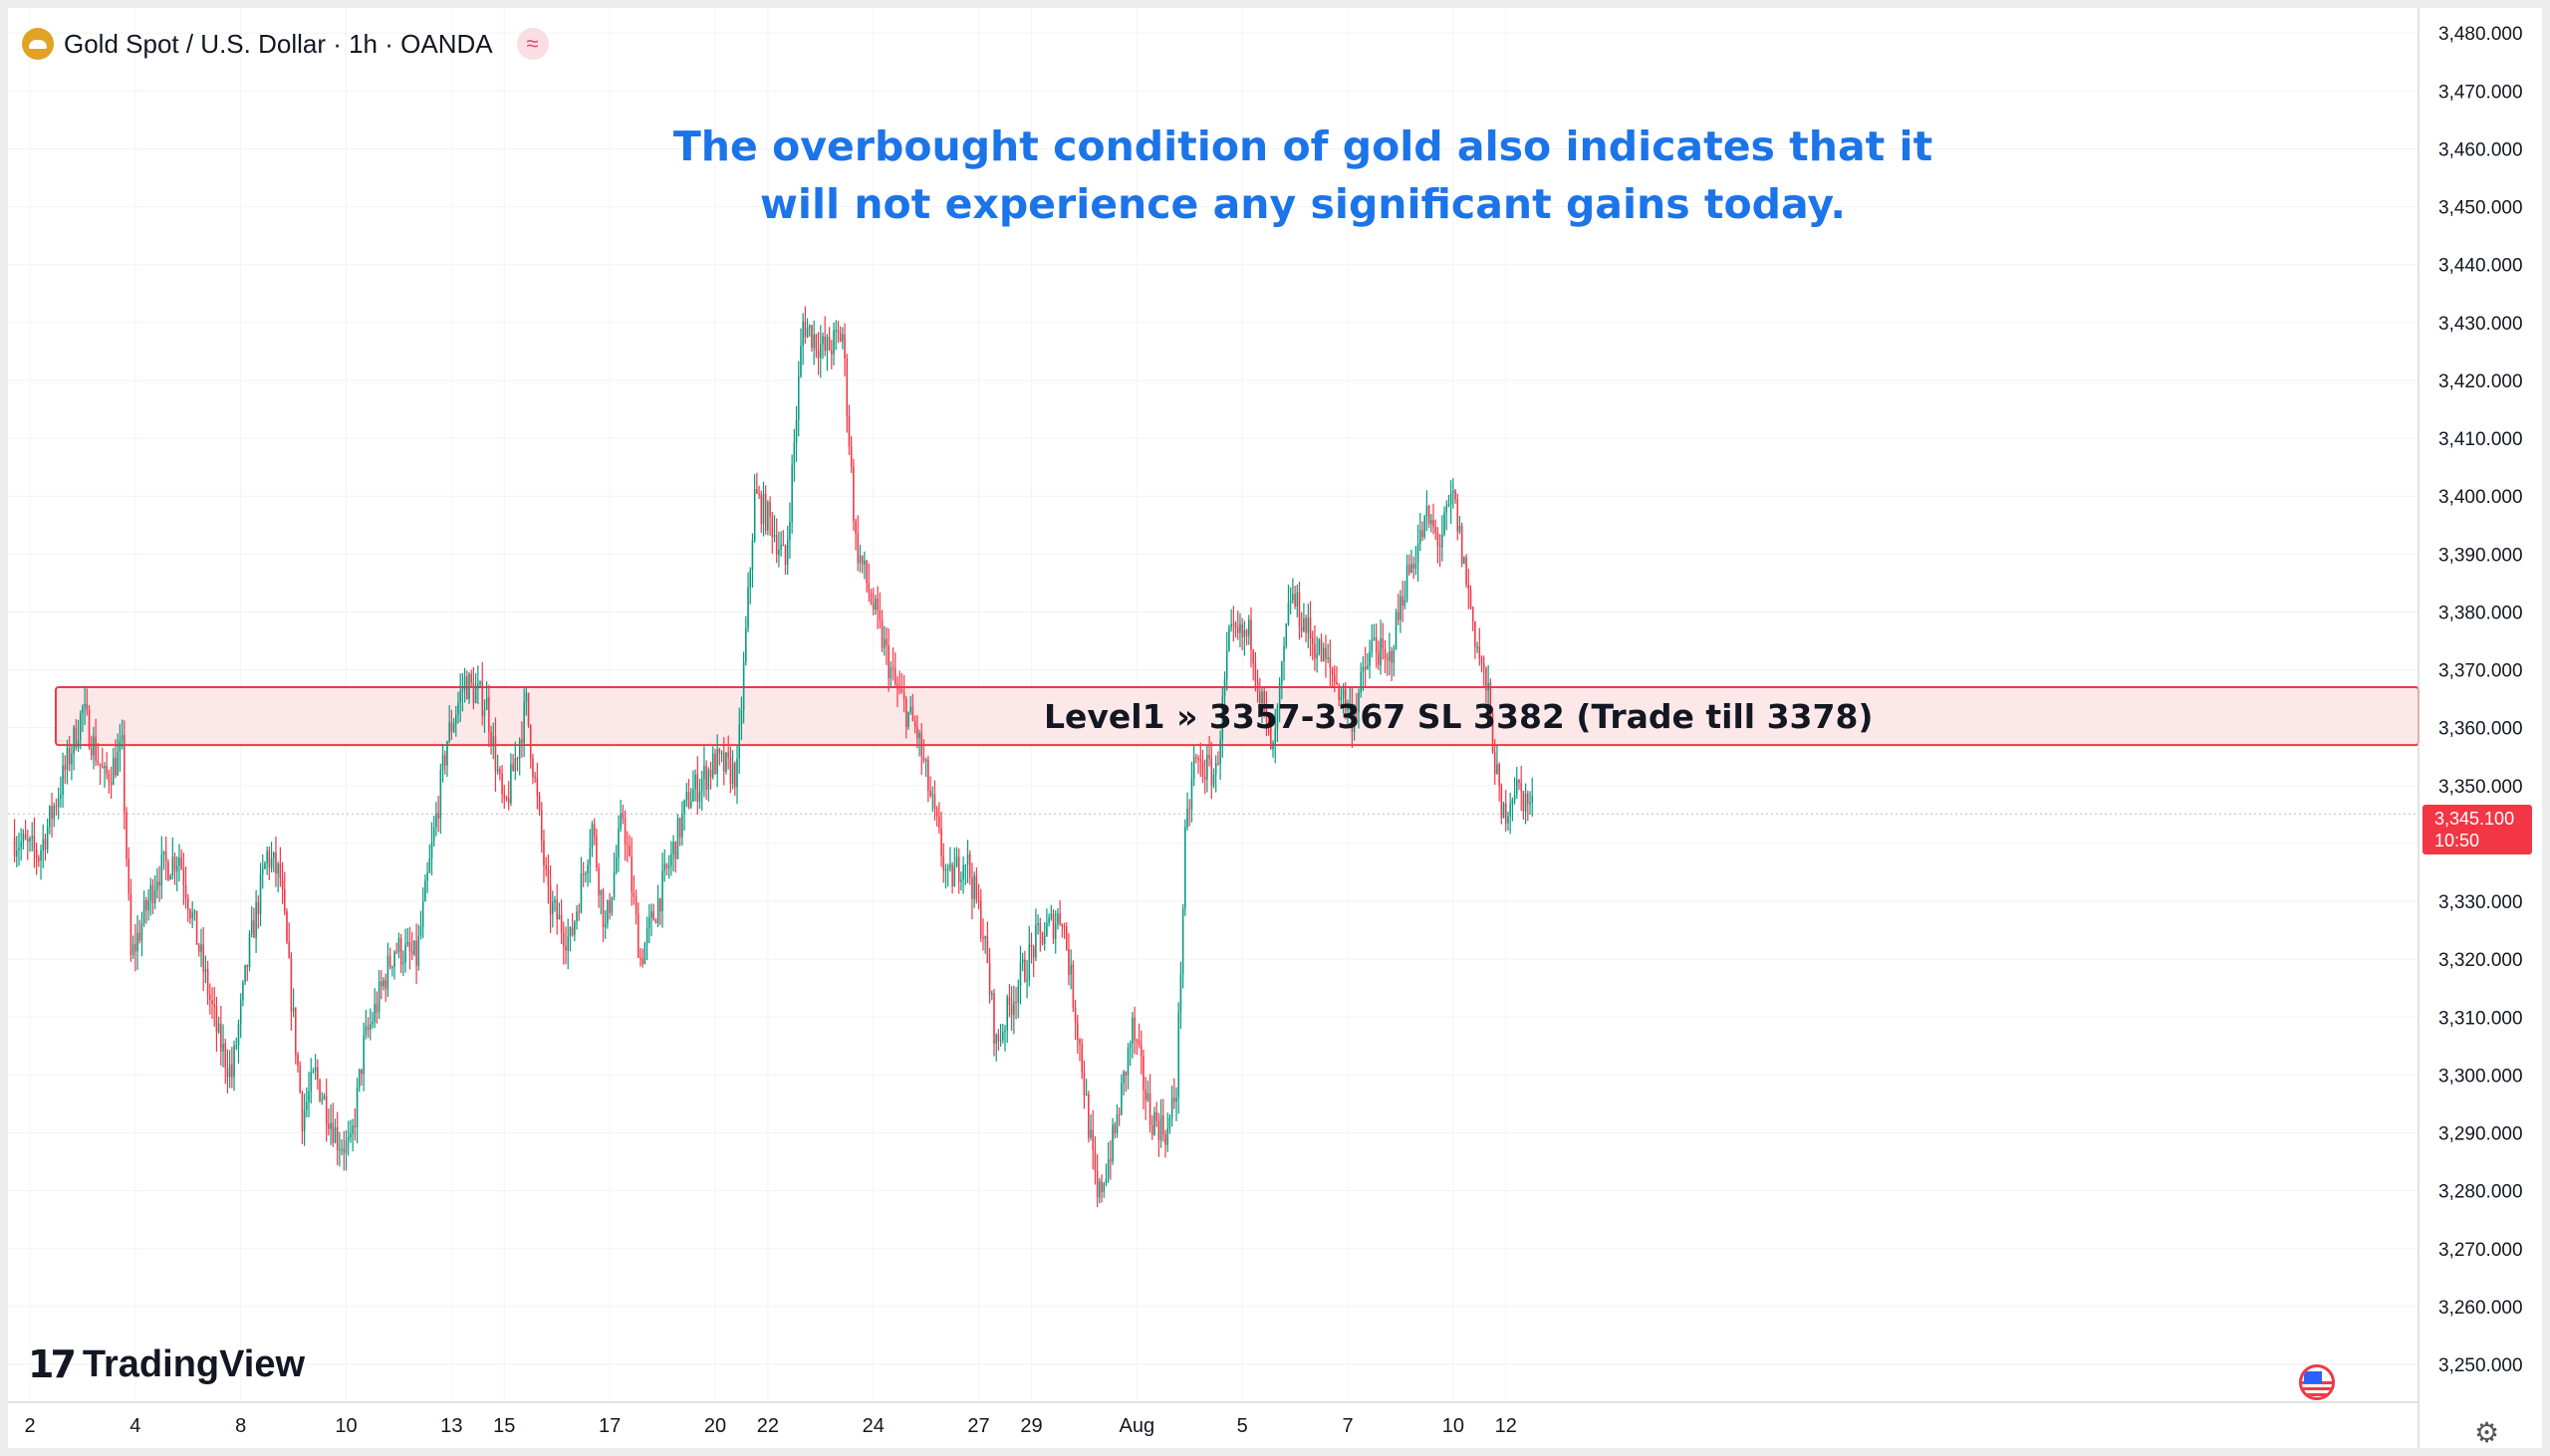  I want to click on symbol-title: Gold Spot / U.S. Dollar · 1h · OANDA, so click(278, 43).